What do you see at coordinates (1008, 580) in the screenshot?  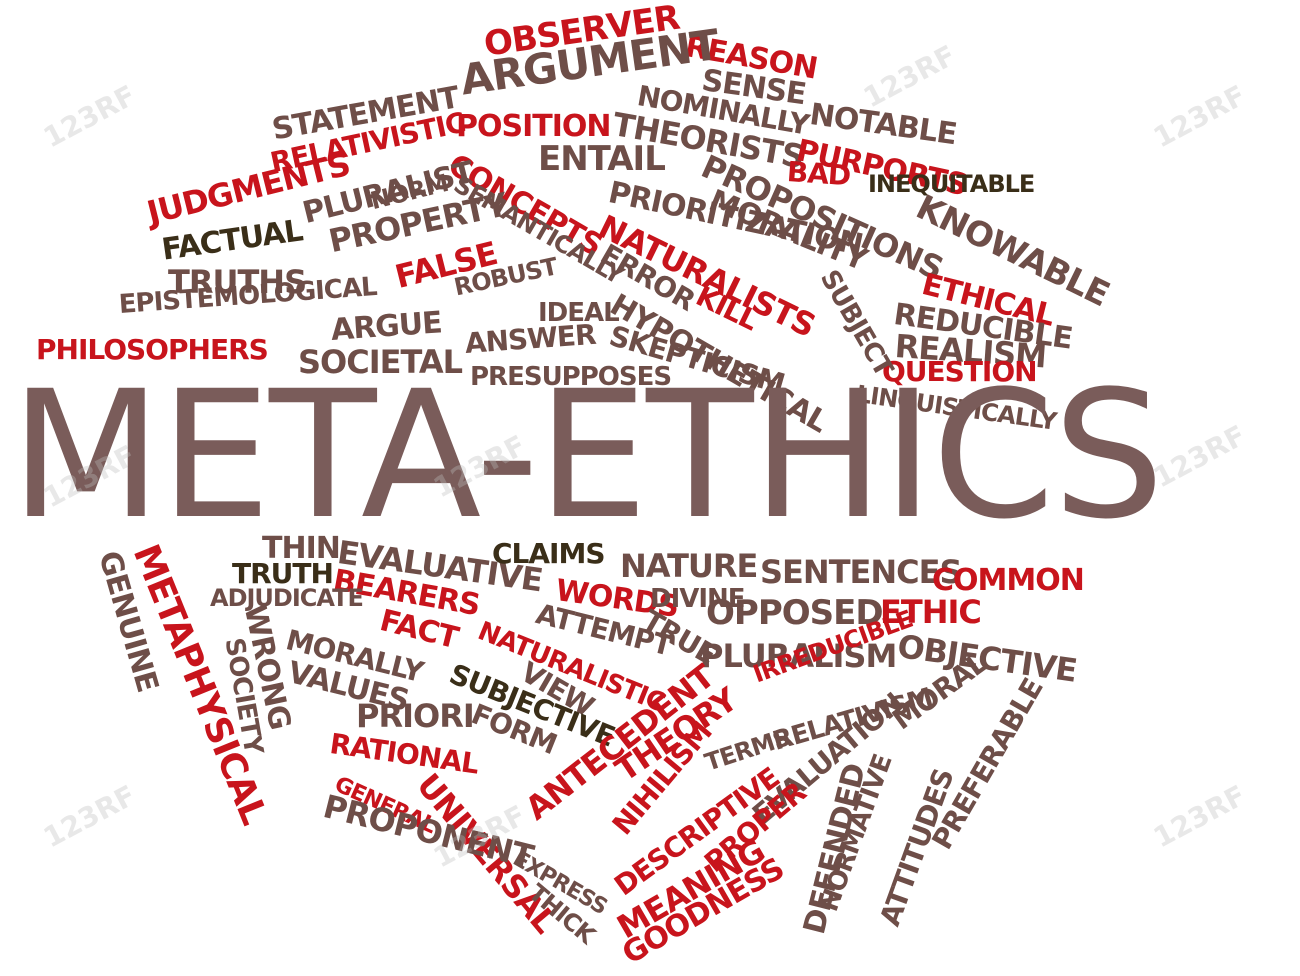 I see `word-common: COMMON` at bounding box center [1008, 580].